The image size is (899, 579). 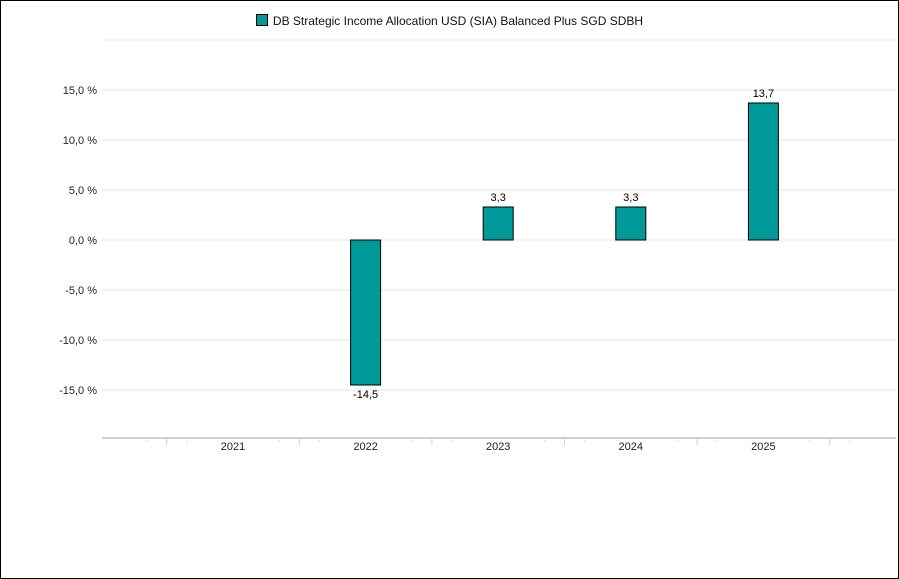 I want to click on y-tick-label: -5,0 %, so click(x=81, y=291).